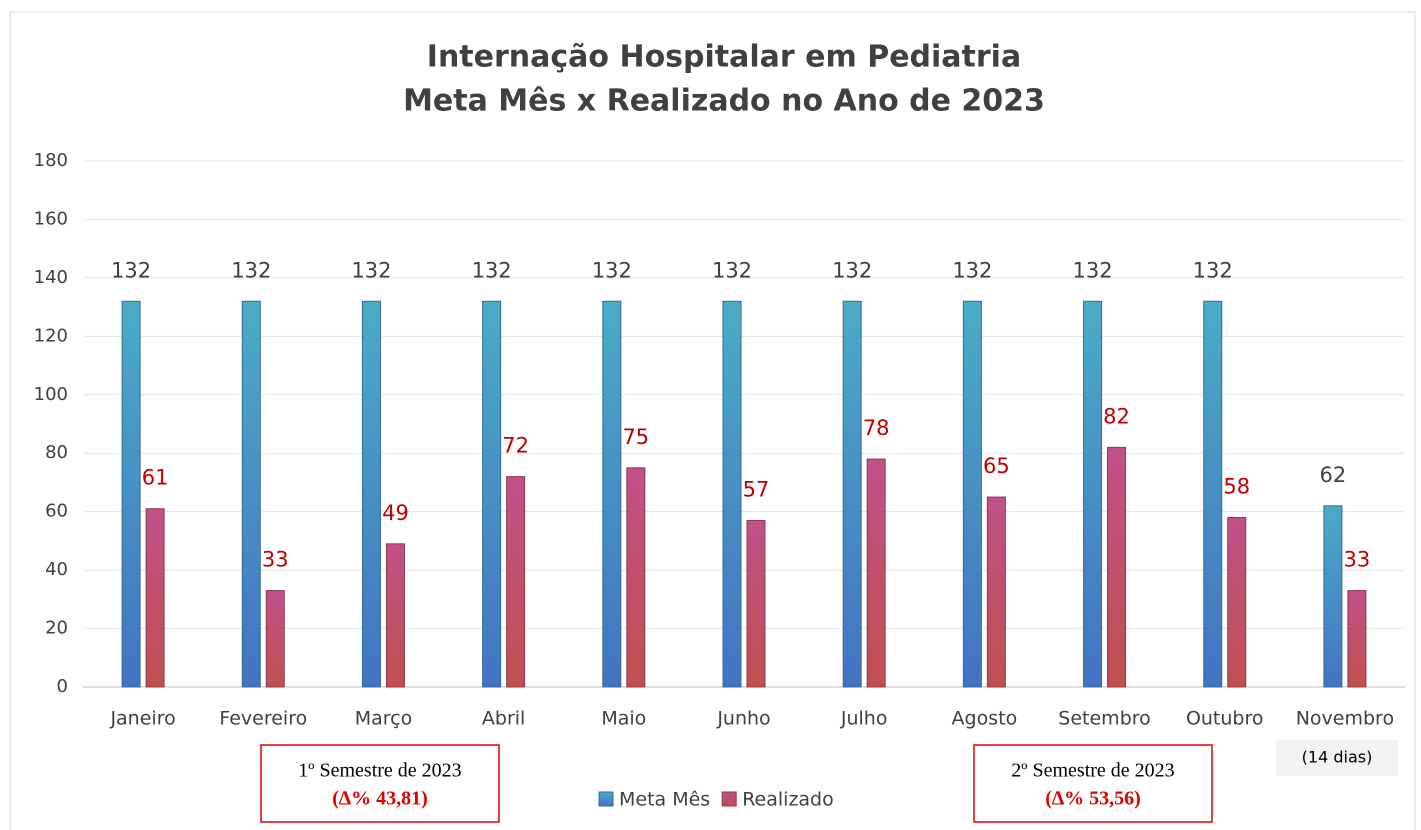 The width and height of the screenshot is (1421, 830). I want to click on data-label: 49, so click(395, 513).